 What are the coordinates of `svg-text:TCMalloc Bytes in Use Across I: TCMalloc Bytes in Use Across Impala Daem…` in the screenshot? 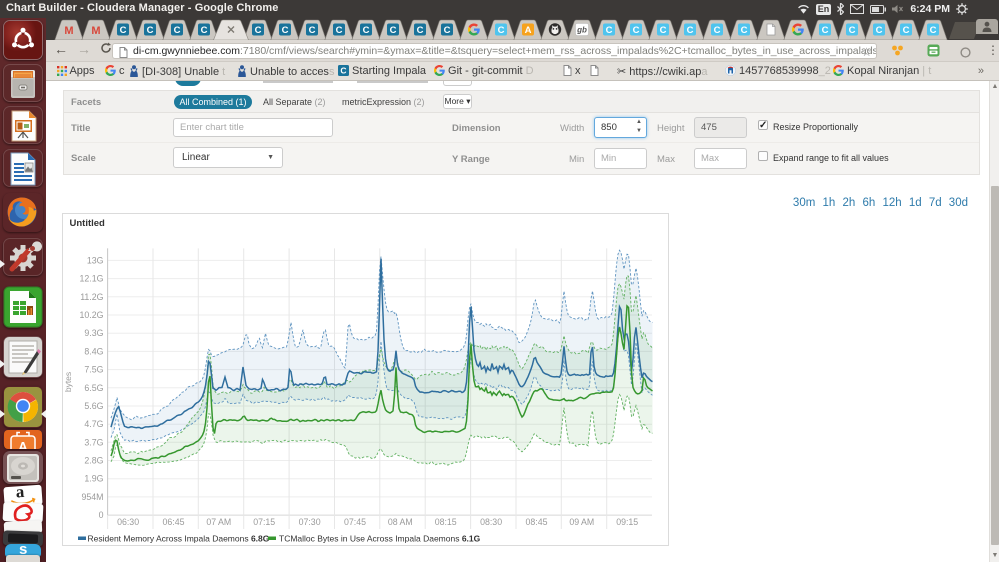 It's located at (380, 539).